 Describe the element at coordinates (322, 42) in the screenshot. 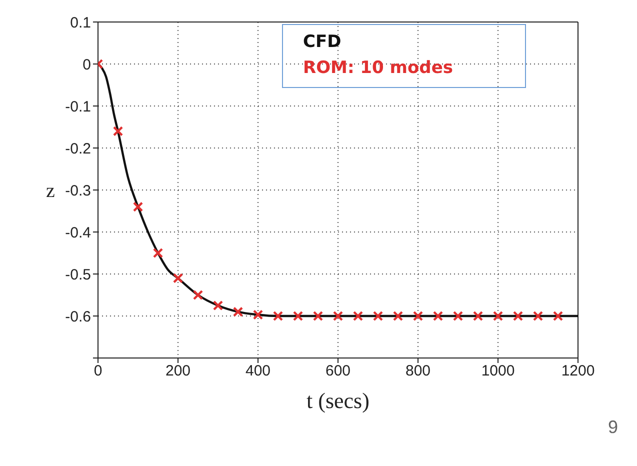

I see `text: CFD` at that location.